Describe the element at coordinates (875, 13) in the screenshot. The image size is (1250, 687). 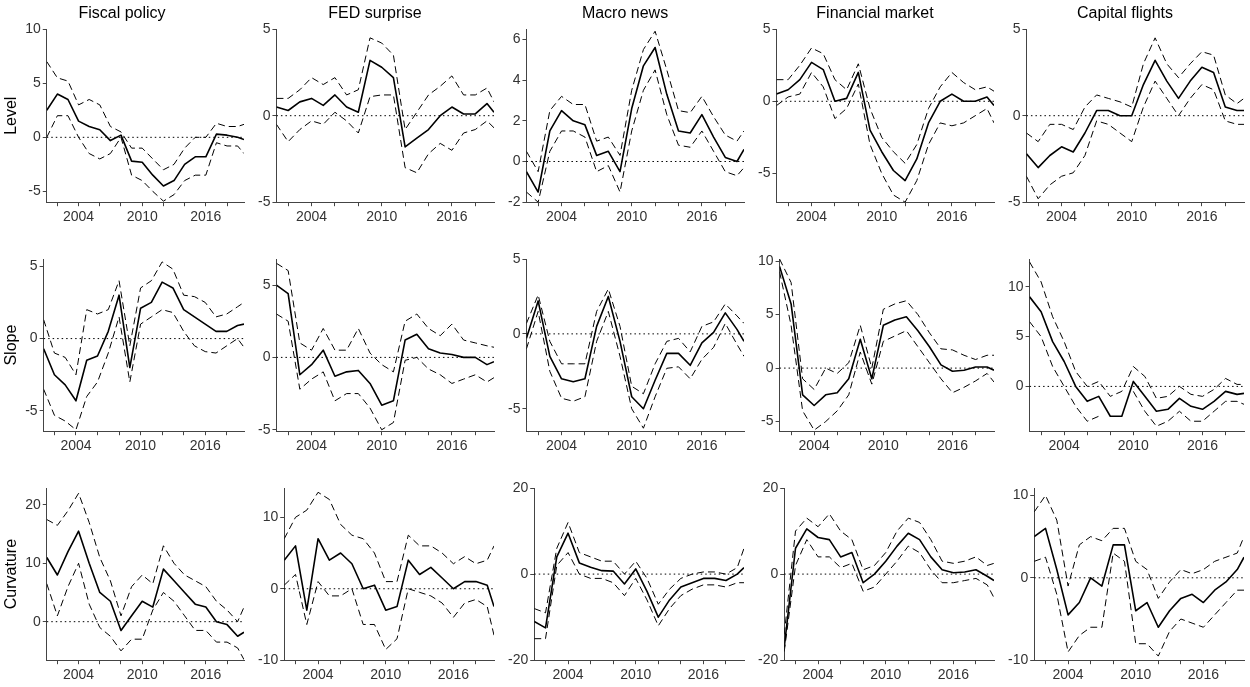
I see `chart-title: Financial market` at that location.